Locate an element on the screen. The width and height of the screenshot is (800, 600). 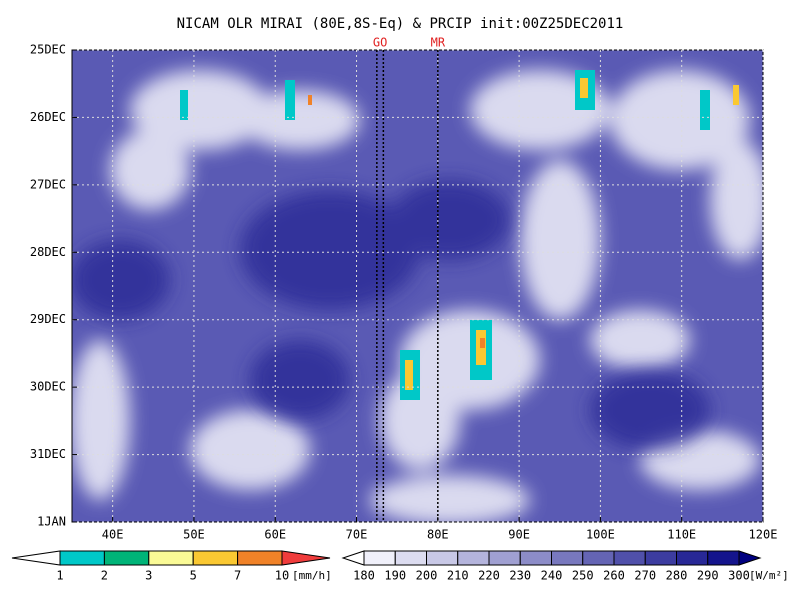
colorbar-label: 190 is located at coordinates (395, 576).